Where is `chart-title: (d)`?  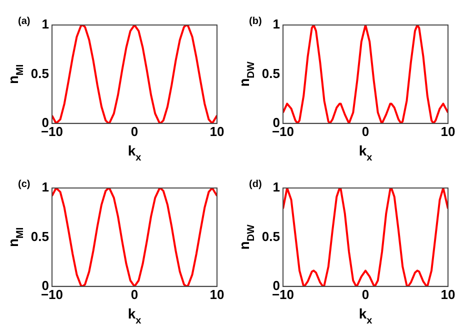
chart-title: (d) is located at coordinates (255, 184).